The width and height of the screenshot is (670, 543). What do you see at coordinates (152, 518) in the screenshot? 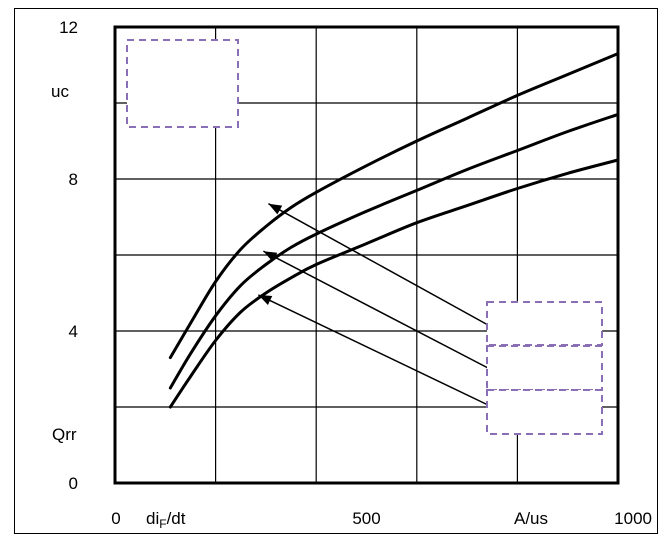
I see `x-axis-label-main: di` at bounding box center [152, 518].